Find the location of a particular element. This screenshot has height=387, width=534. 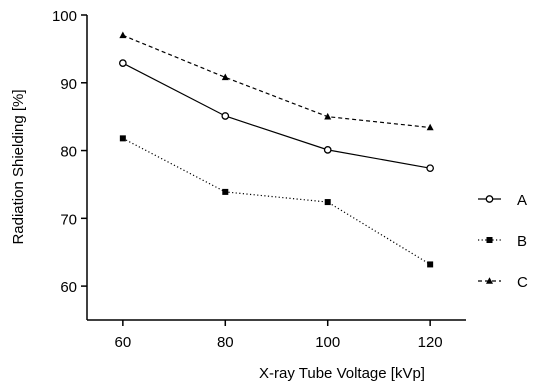

legend-c-label: C is located at coordinates (522, 282).